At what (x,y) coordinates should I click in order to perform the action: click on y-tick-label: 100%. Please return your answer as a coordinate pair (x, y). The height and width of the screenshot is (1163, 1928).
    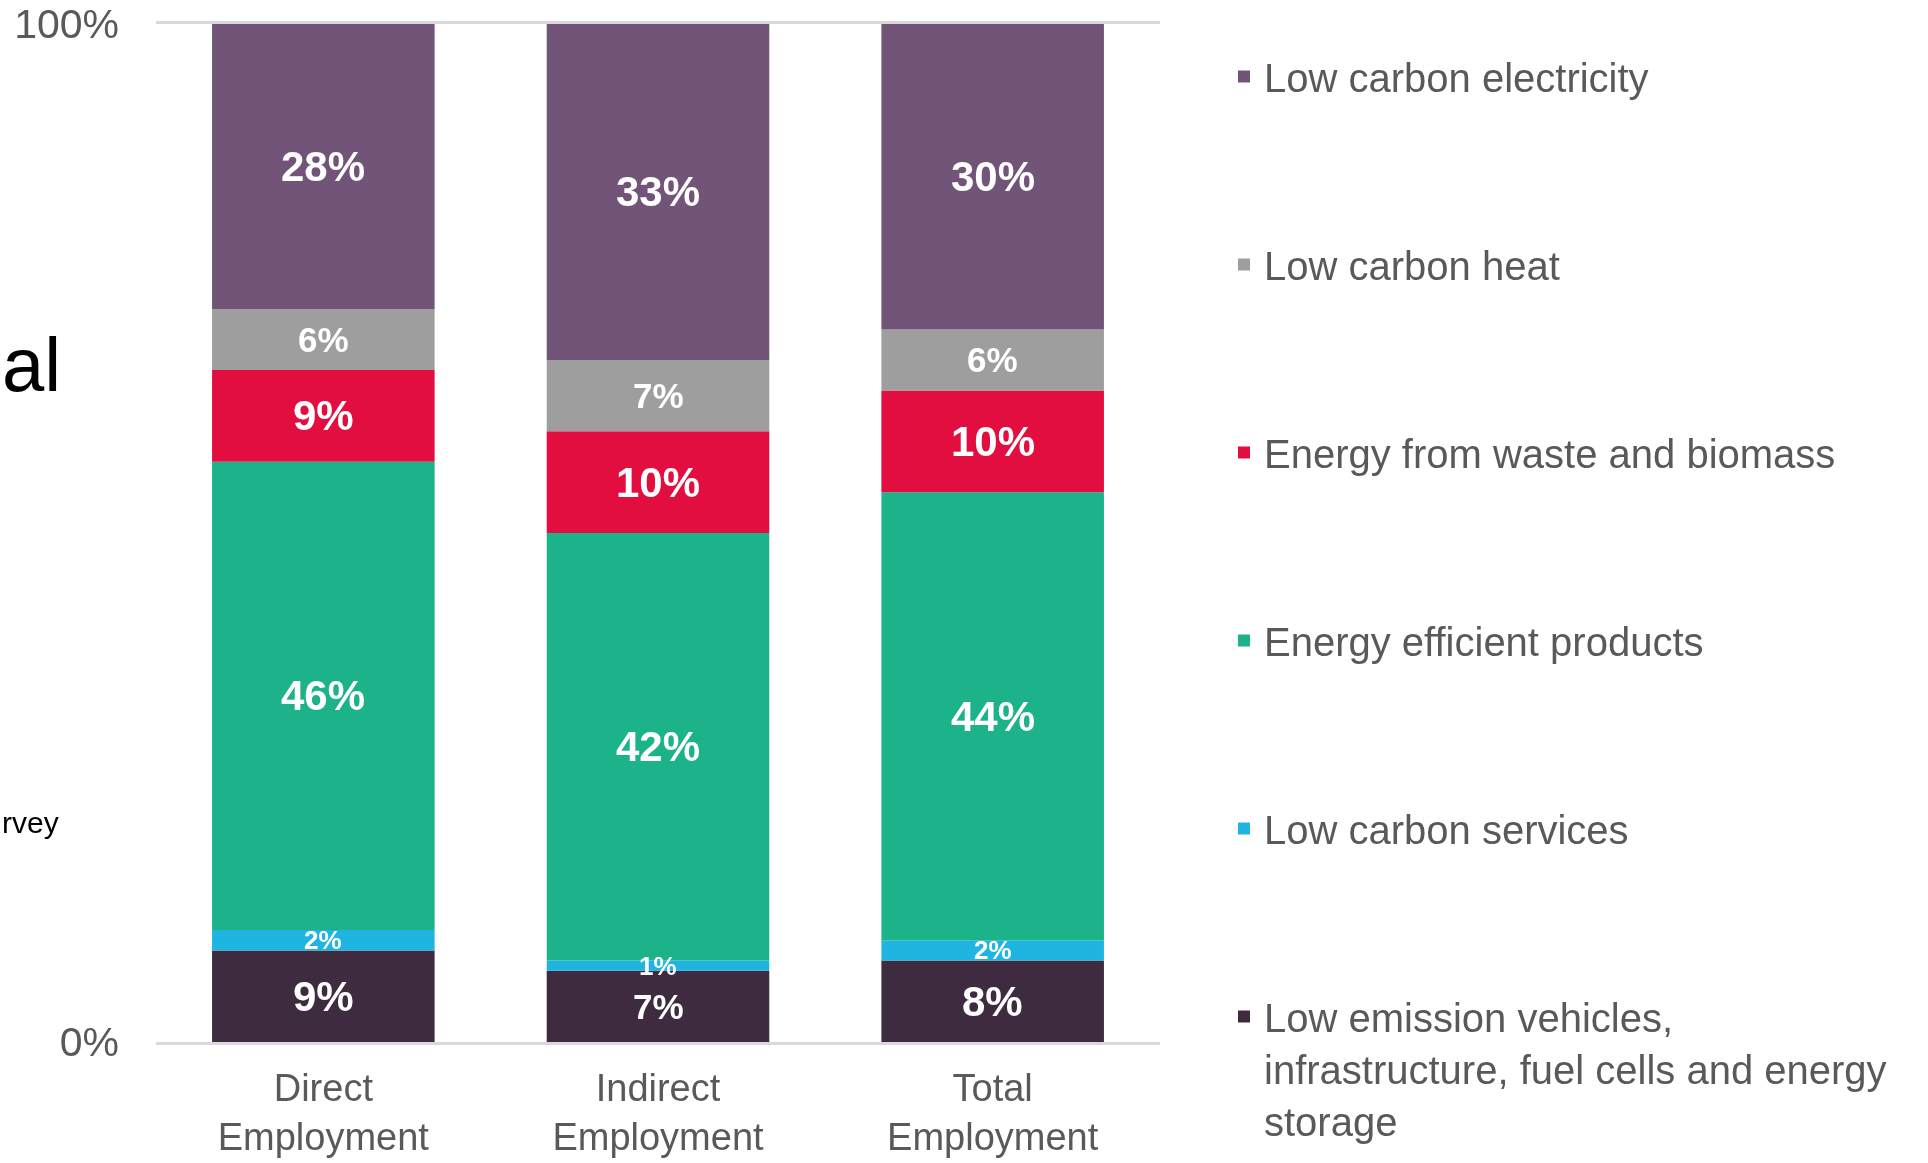
    Looking at the image, I should click on (66, 24).